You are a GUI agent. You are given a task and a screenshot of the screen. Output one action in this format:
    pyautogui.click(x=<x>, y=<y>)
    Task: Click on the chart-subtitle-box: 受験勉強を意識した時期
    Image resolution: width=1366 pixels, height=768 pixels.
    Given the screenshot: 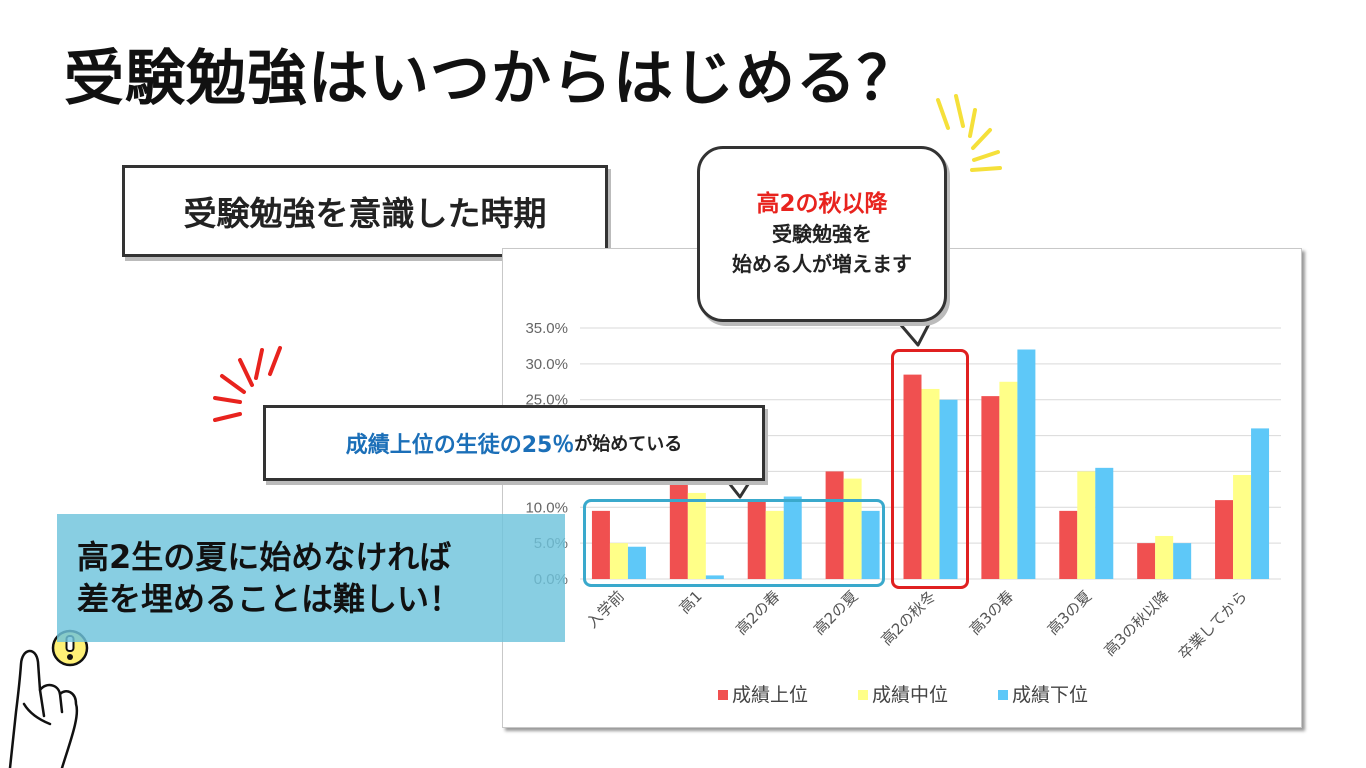 What is the action you would take?
    pyautogui.click(x=365, y=211)
    